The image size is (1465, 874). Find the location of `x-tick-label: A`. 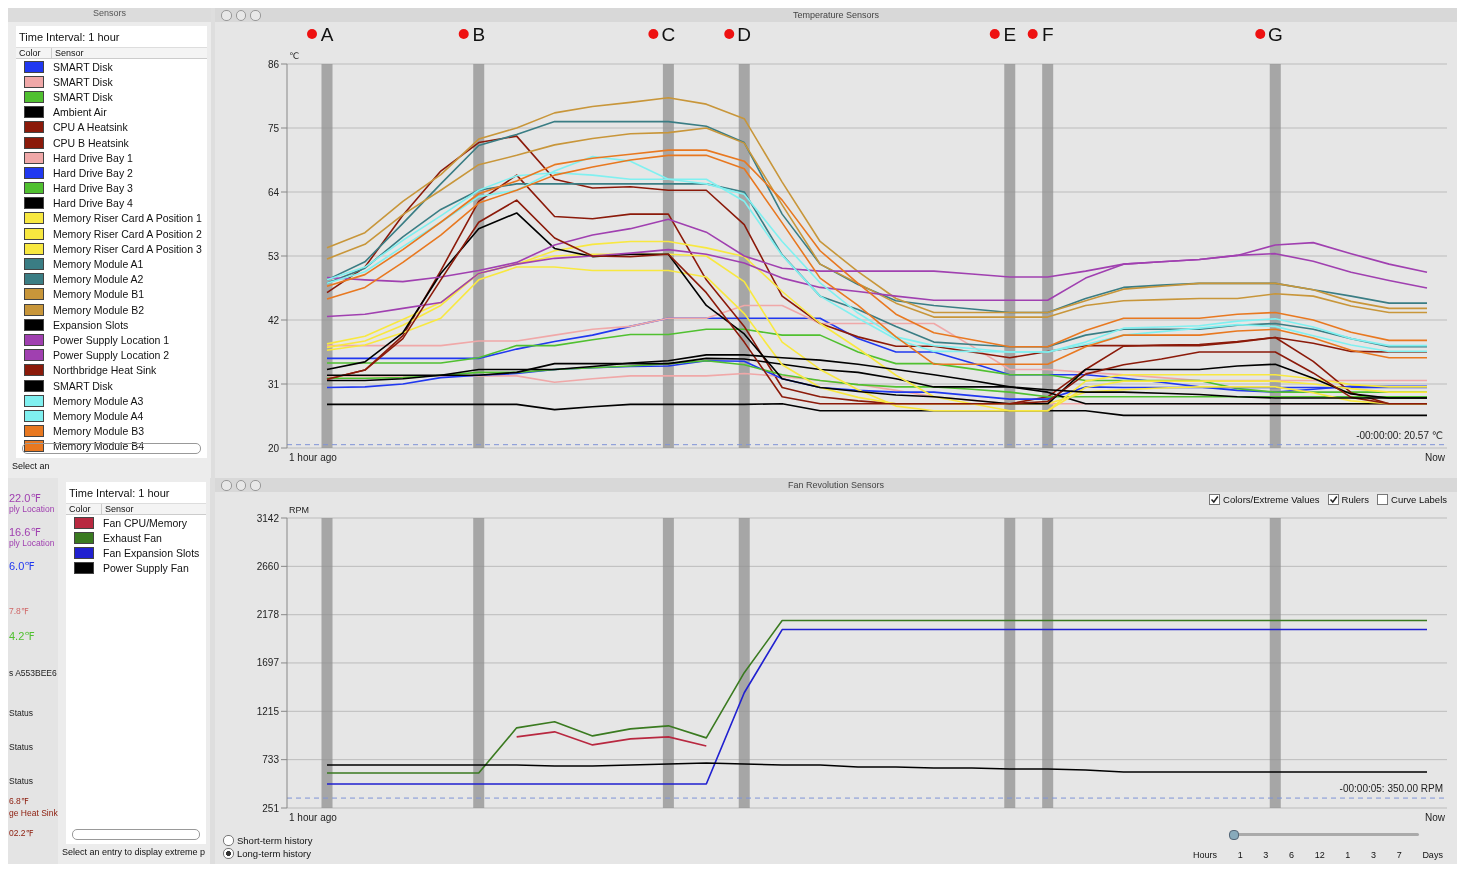

x-tick-label: A is located at coordinates (327, 34).